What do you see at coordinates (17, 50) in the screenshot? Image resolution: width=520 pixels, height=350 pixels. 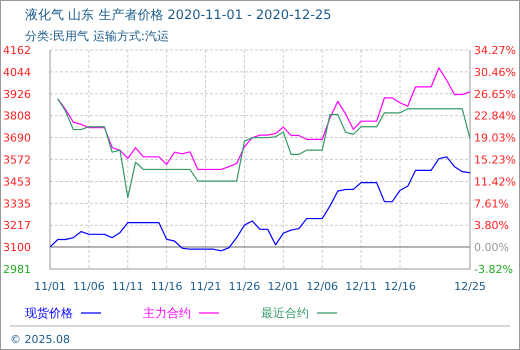 I see `y-tick-label: 4162` at bounding box center [17, 50].